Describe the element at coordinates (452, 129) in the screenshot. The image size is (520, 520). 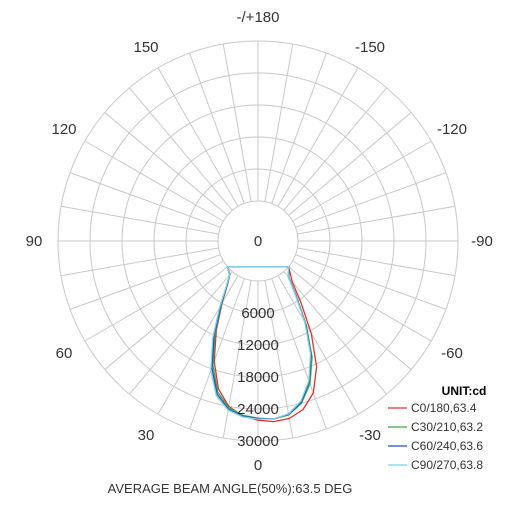
I see `angle-tick-label: -120` at that location.